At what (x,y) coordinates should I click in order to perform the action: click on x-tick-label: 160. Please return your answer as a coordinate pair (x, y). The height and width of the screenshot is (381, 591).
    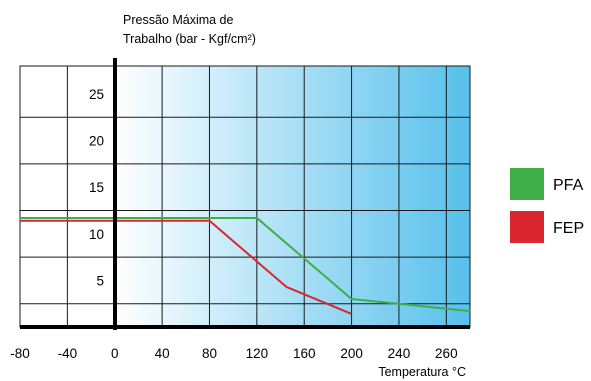
    Looking at the image, I should click on (304, 353).